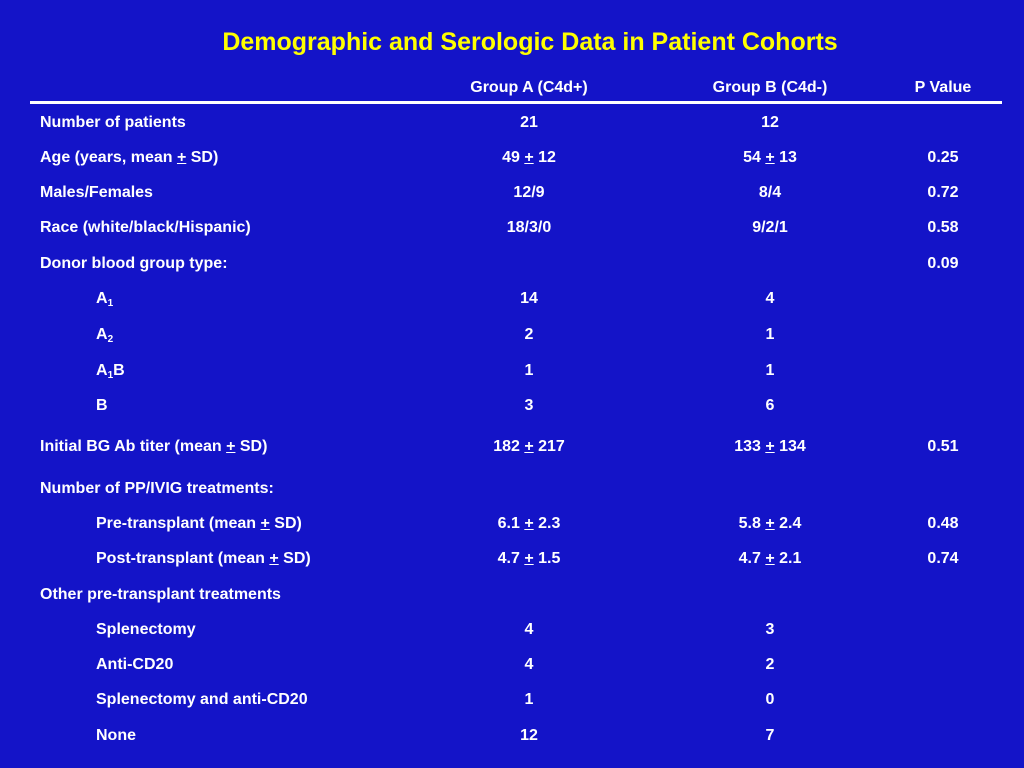 This screenshot has width=1024, height=768. I want to click on group-a-value: 14, so click(529, 298).